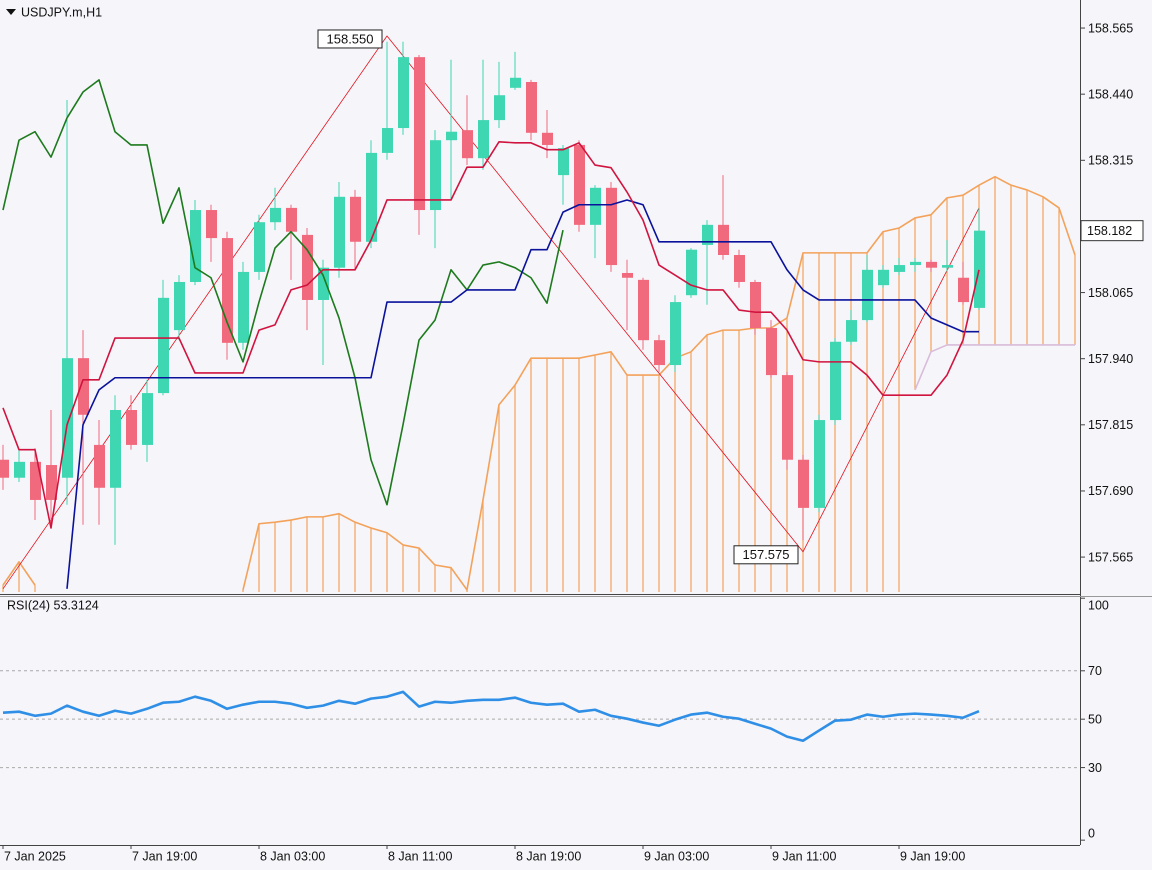  Describe the element at coordinates (491, 716) in the screenshot. I see `rsi-line` at that location.